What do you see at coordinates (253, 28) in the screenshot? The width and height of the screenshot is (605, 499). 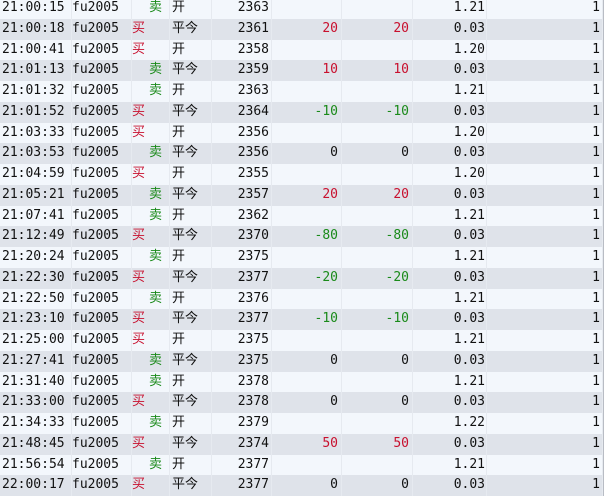 I see `trade-price: 2361` at bounding box center [253, 28].